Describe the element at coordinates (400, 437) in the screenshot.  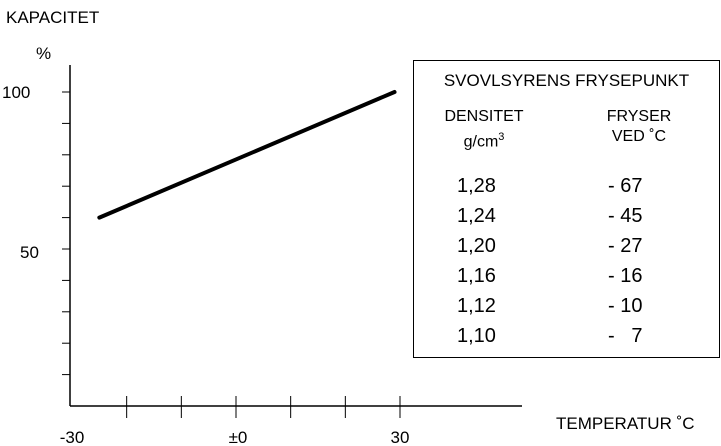
I see `x-tick-label-30: 30` at that location.